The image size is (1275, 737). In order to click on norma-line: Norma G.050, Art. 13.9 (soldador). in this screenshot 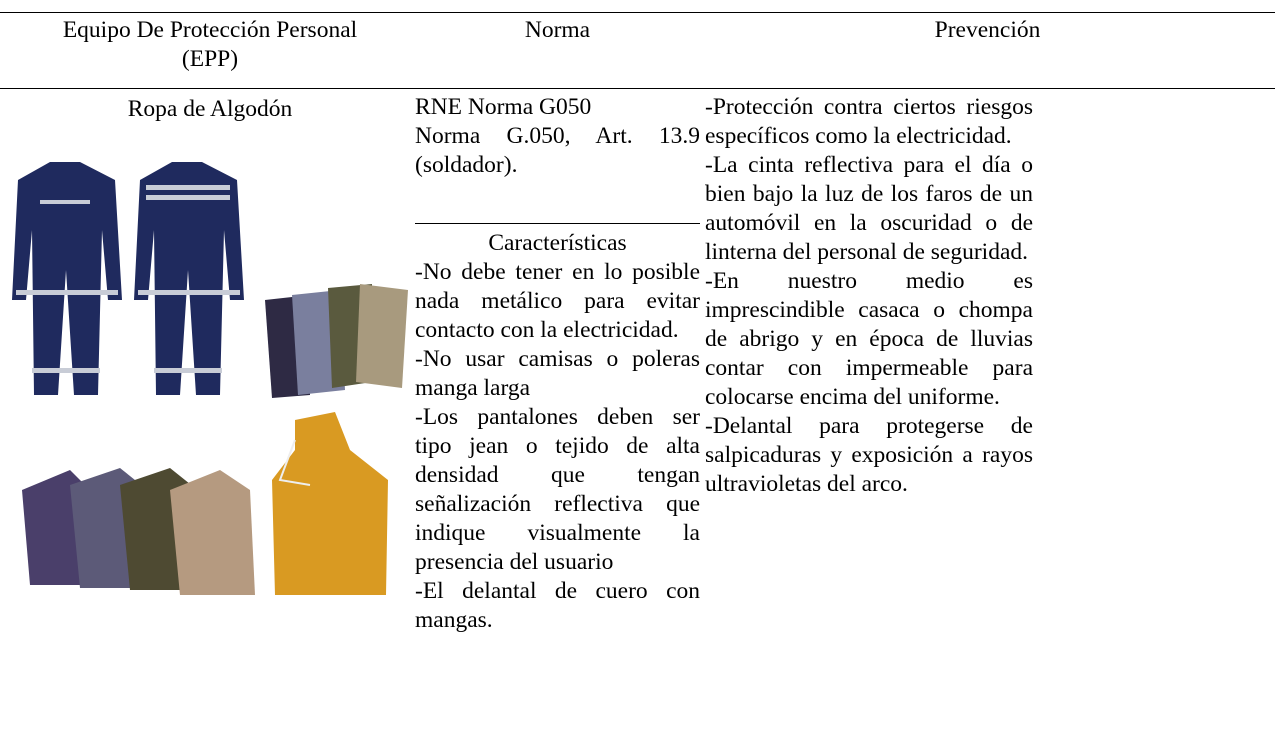, I will do `click(557, 150)`.